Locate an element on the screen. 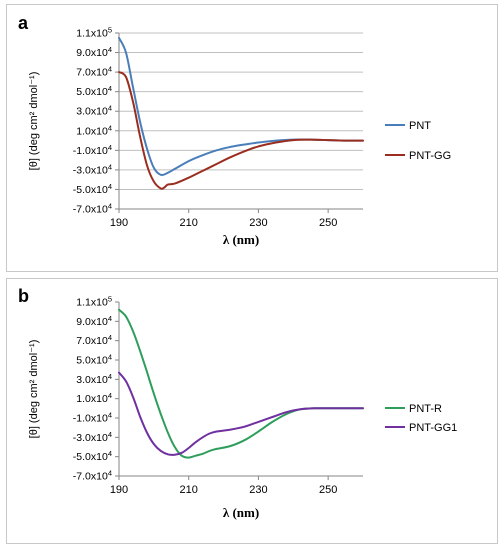 The width and height of the screenshot is (503, 550). y-tick-label-a-0: 1.1x10⁵ is located at coordinates (94, 32).